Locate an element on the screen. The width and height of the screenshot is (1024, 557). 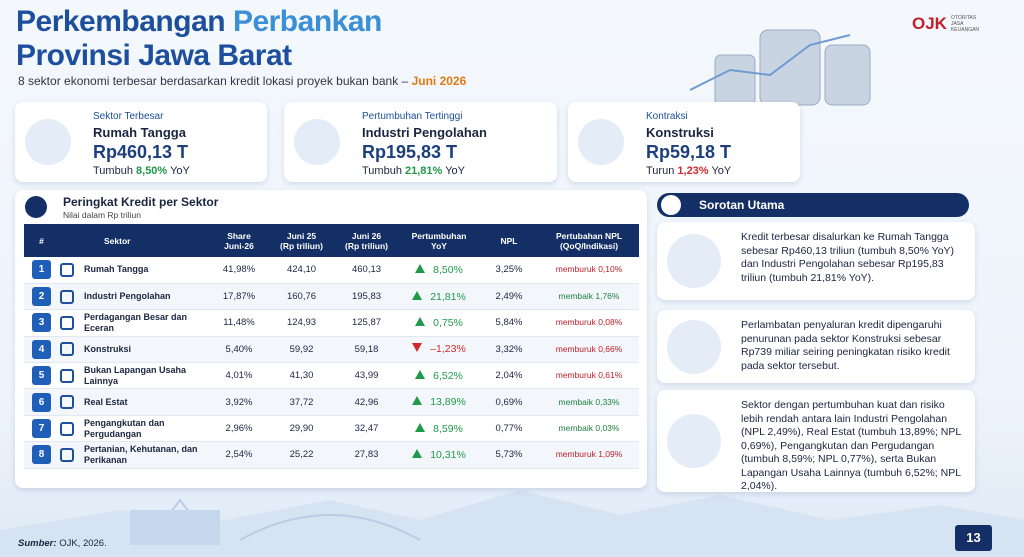
npl-change: membaik 1,76% is located at coordinates (589, 296).